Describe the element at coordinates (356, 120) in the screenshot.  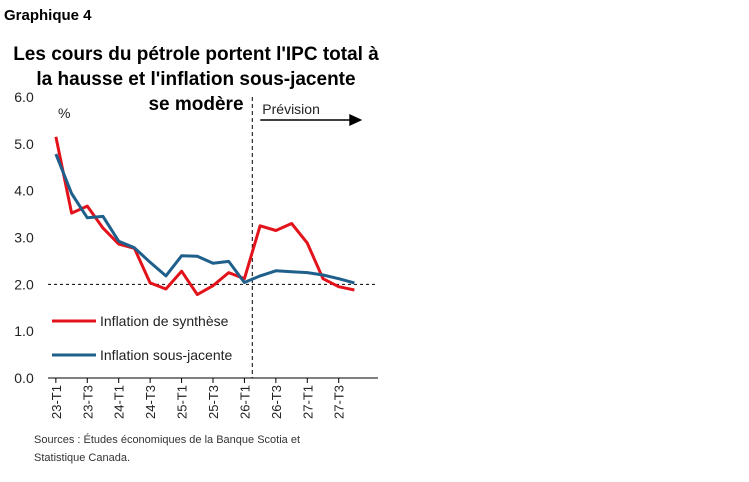
I see `forecast-arrow-head` at that location.